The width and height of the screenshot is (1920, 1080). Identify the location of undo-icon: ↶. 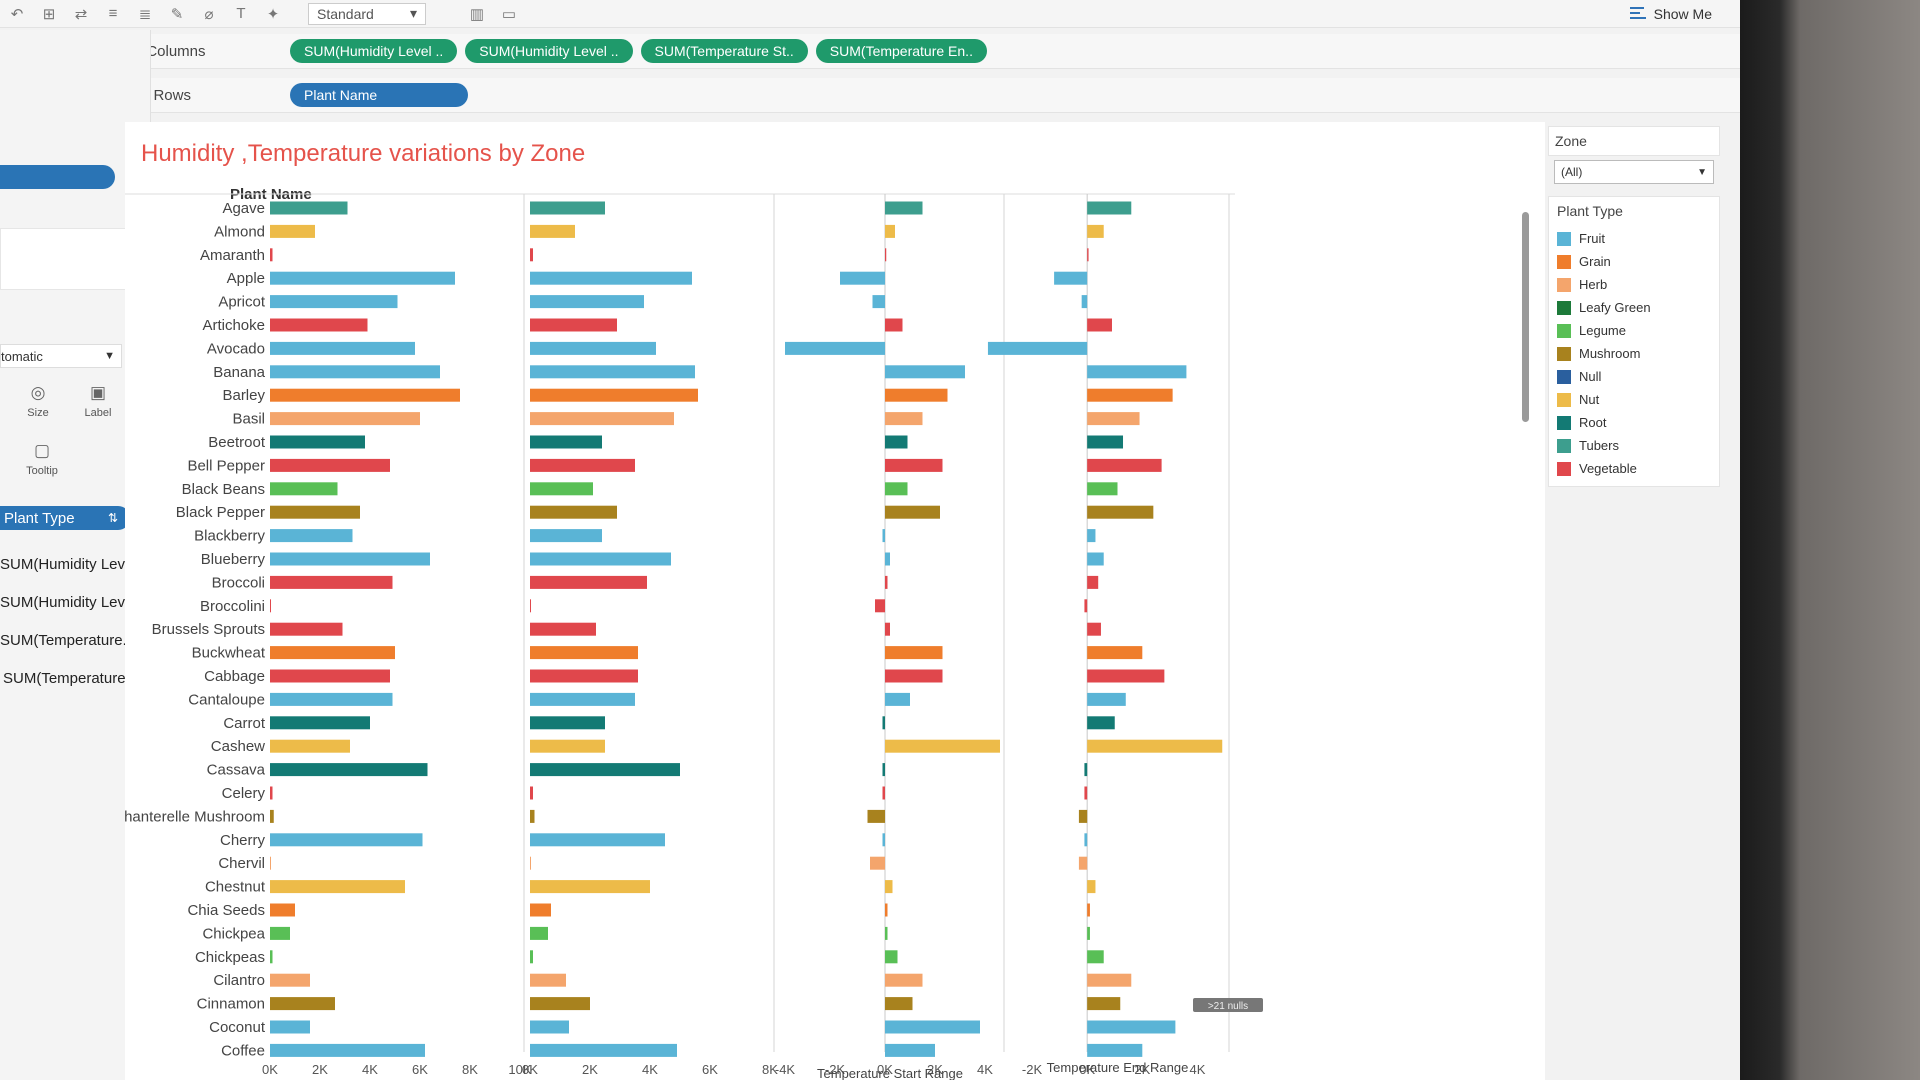
(17, 14).